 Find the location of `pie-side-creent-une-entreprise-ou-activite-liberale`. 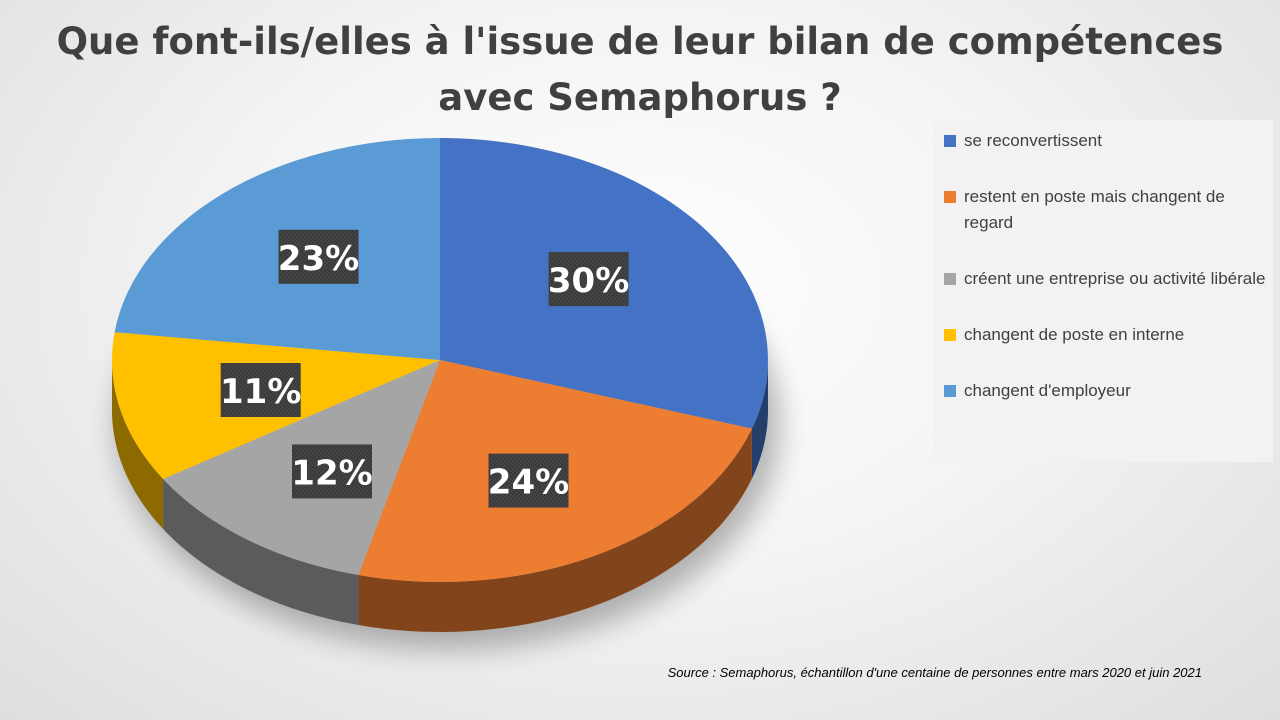

pie-side-creent-une-entreprise-ou-activite-liberale is located at coordinates (261, 552).